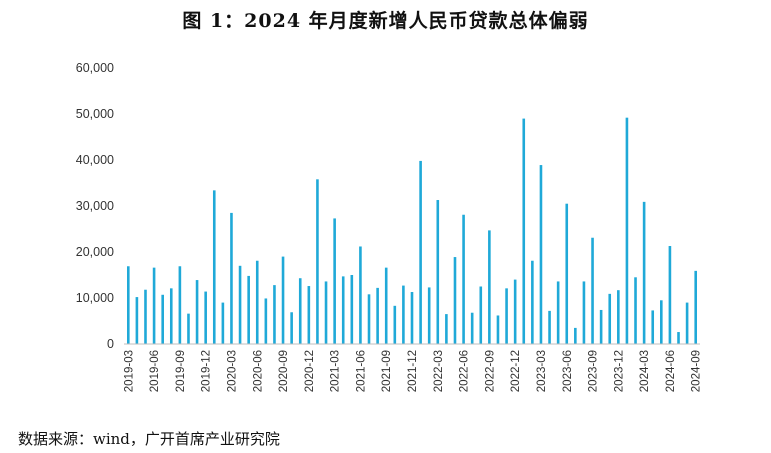 Image resolution: width=771 pixels, height=453 pixels. Describe the element at coordinates (95, 68) in the screenshot. I see `y-tick-label: 60,000` at that location.